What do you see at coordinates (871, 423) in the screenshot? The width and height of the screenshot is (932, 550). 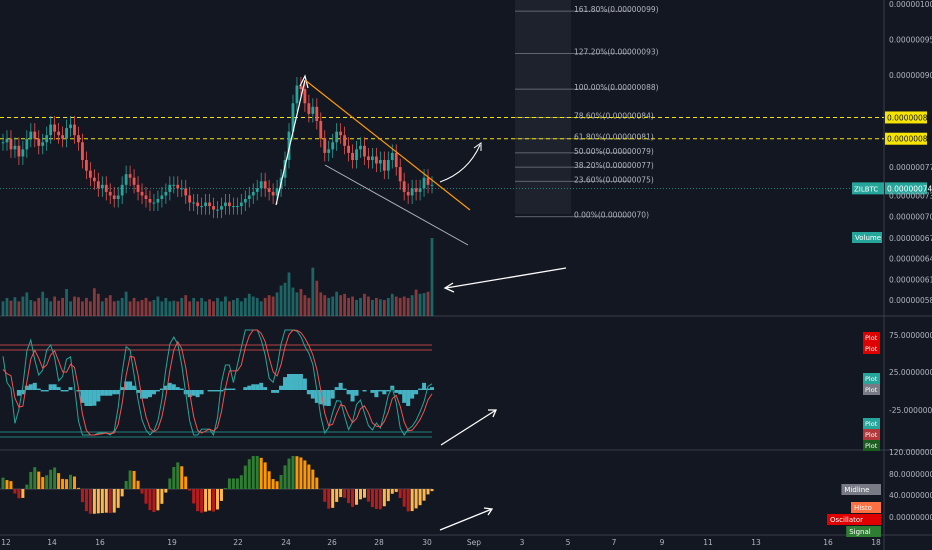 I see `plot-badge` at bounding box center [871, 423].